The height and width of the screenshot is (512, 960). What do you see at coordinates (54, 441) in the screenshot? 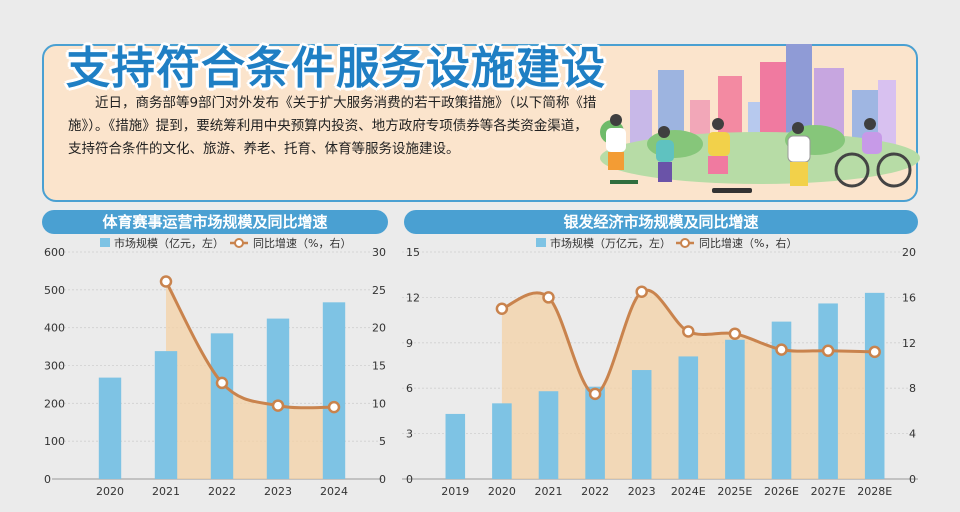
I see `y-left-tick-label: 100` at bounding box center [54, 441].